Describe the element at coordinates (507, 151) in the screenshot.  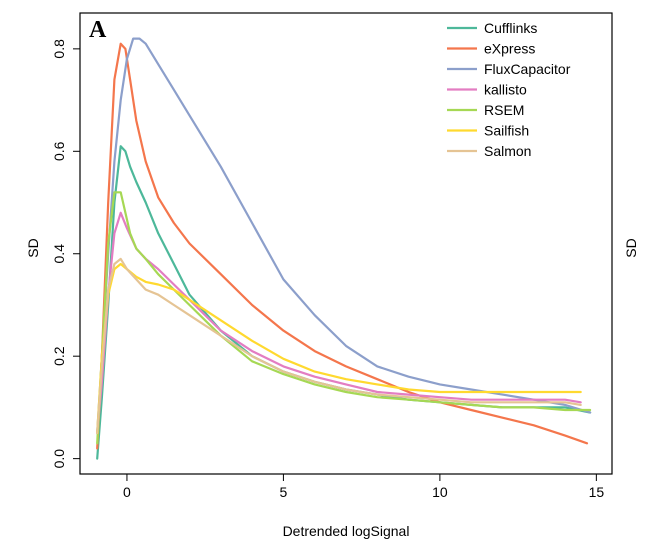
I see `legend-label: Salmon` at that location.